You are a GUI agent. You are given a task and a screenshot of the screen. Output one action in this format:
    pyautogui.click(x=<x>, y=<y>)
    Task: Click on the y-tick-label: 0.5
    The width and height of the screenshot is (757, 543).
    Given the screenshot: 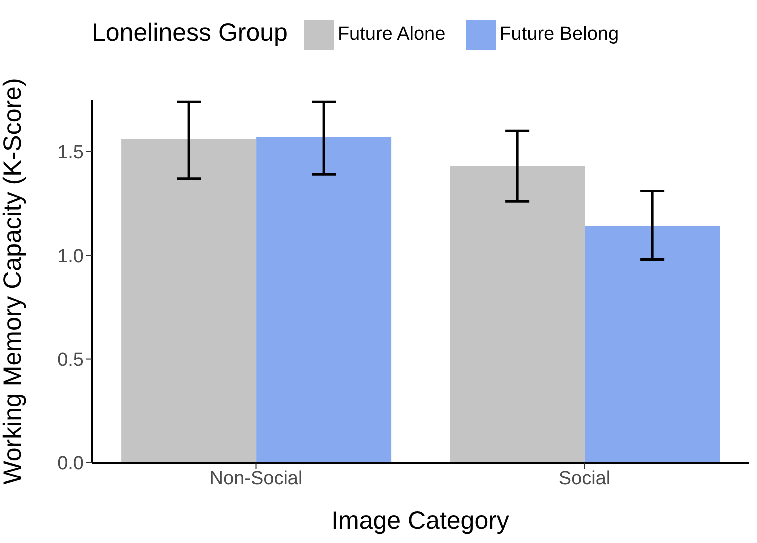 What is the action you would take?
    pyautogui.click(x=71, y=361)
    